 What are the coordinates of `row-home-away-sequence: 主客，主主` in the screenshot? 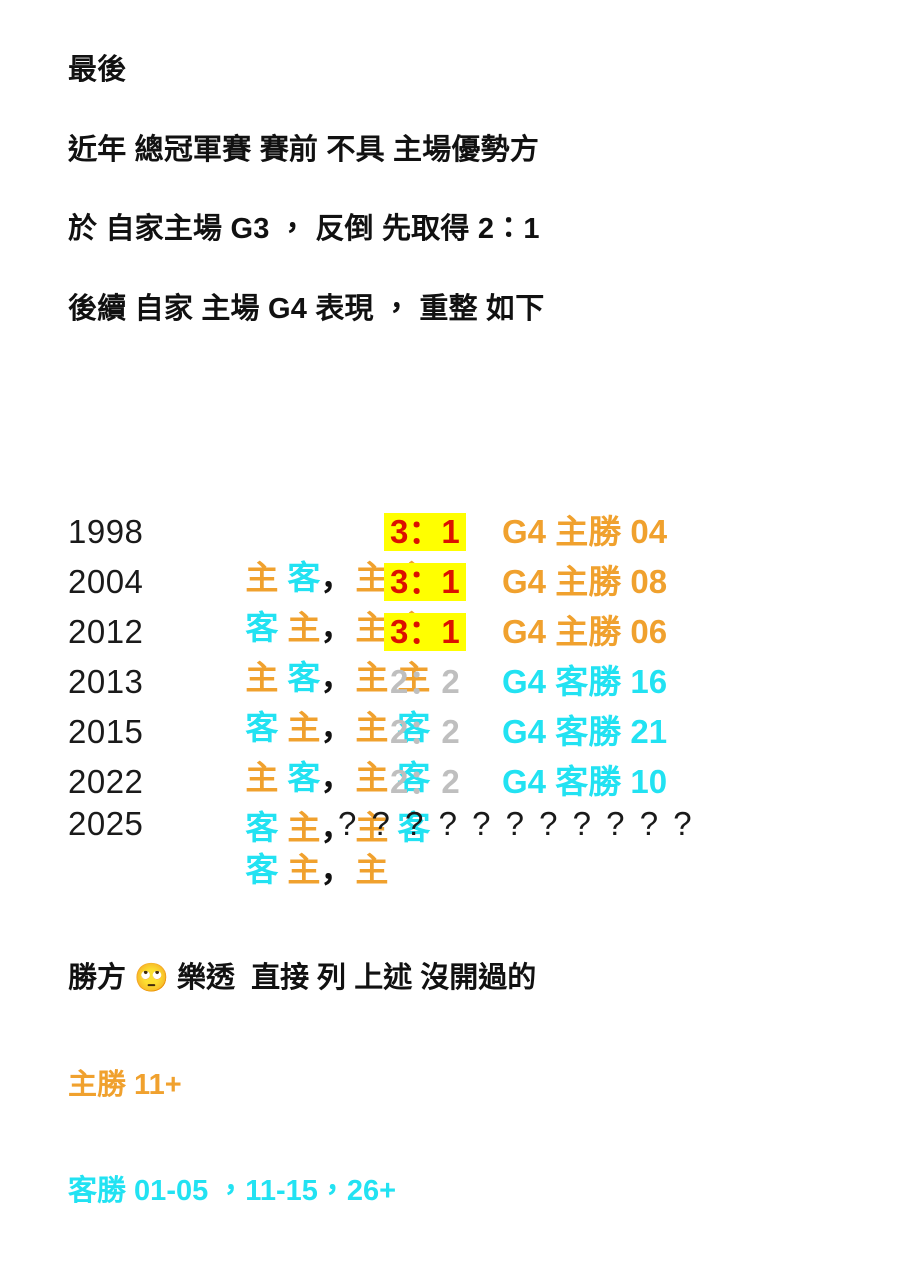 It's located at (301, 675).